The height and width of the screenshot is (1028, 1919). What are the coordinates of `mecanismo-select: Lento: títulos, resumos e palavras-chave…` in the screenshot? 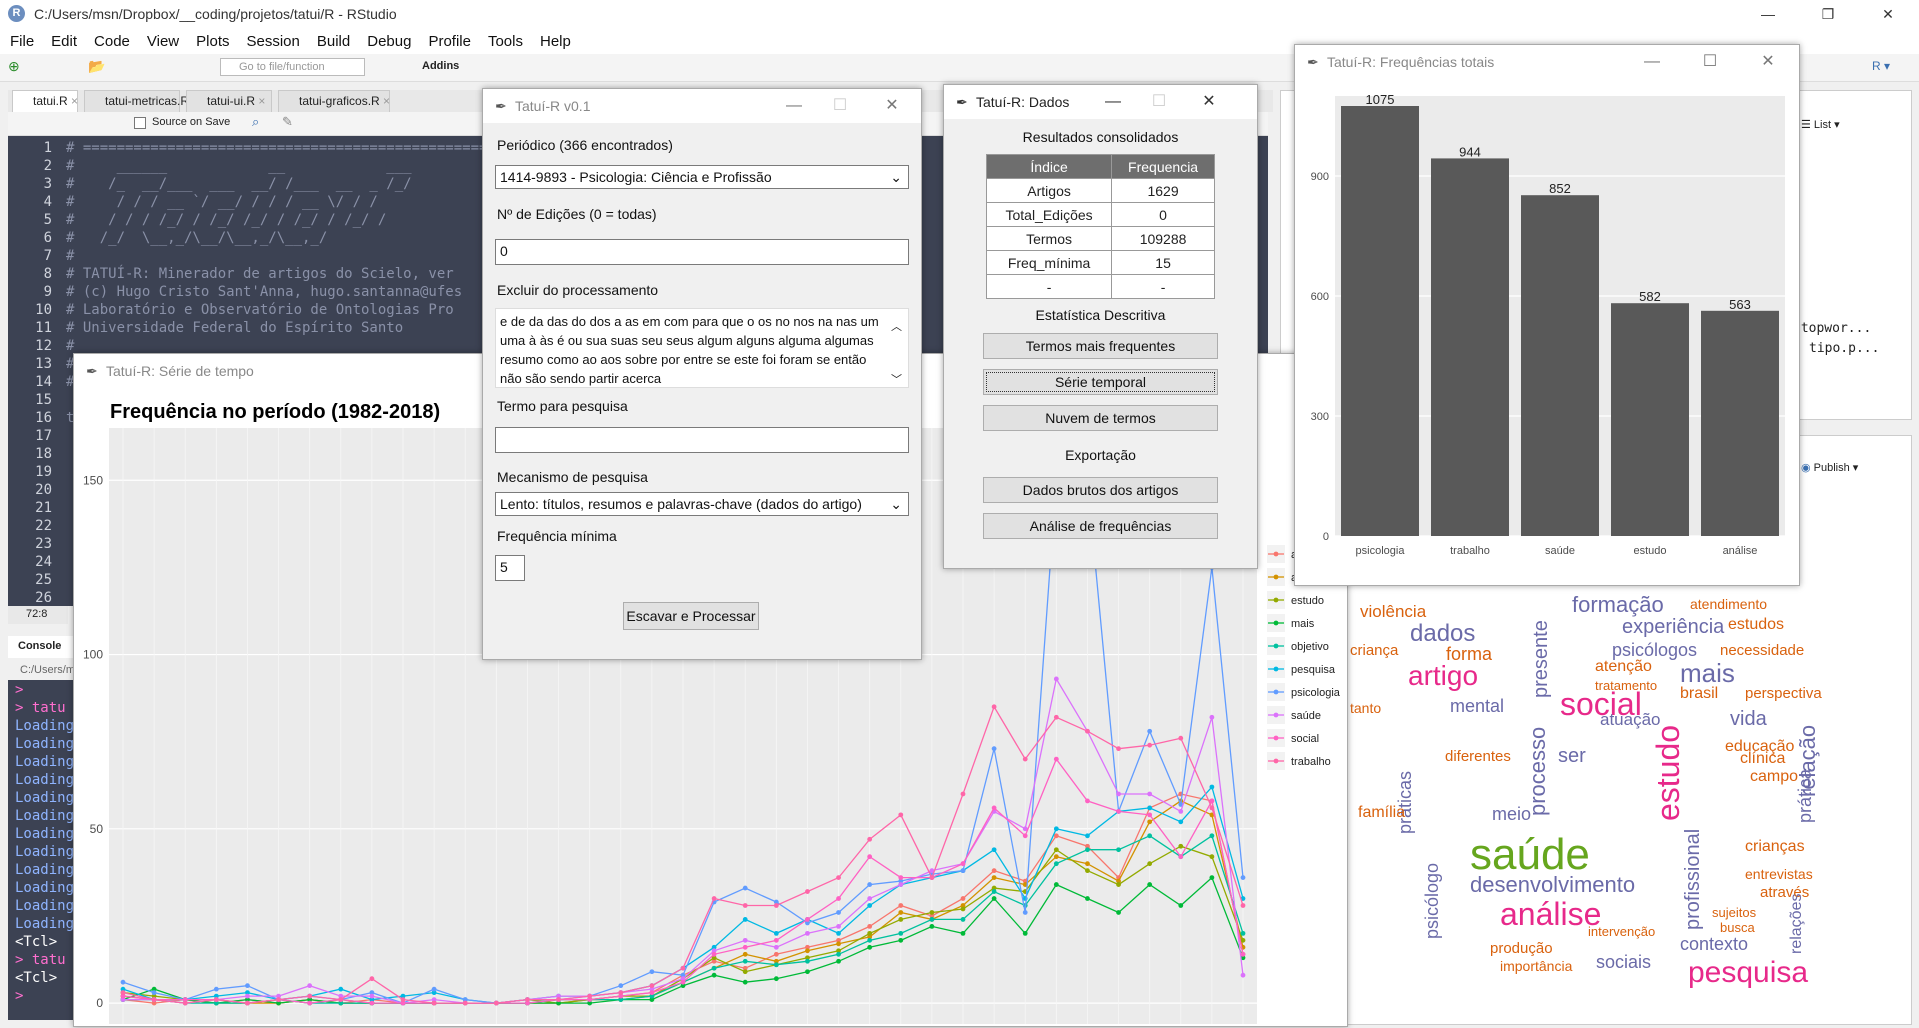 It's located at (702, 504).